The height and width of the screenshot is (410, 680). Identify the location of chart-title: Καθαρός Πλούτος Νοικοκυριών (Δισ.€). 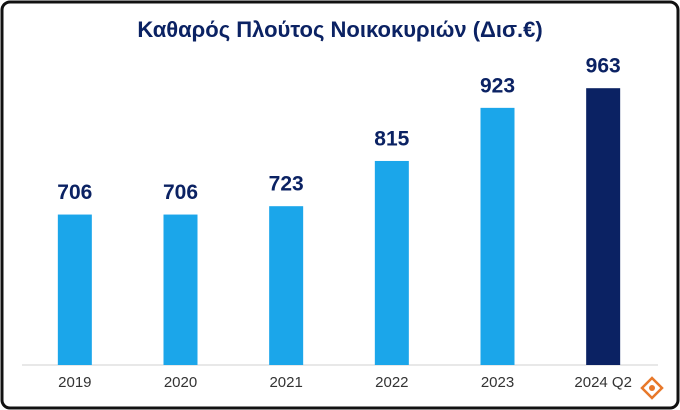
(339, 29).